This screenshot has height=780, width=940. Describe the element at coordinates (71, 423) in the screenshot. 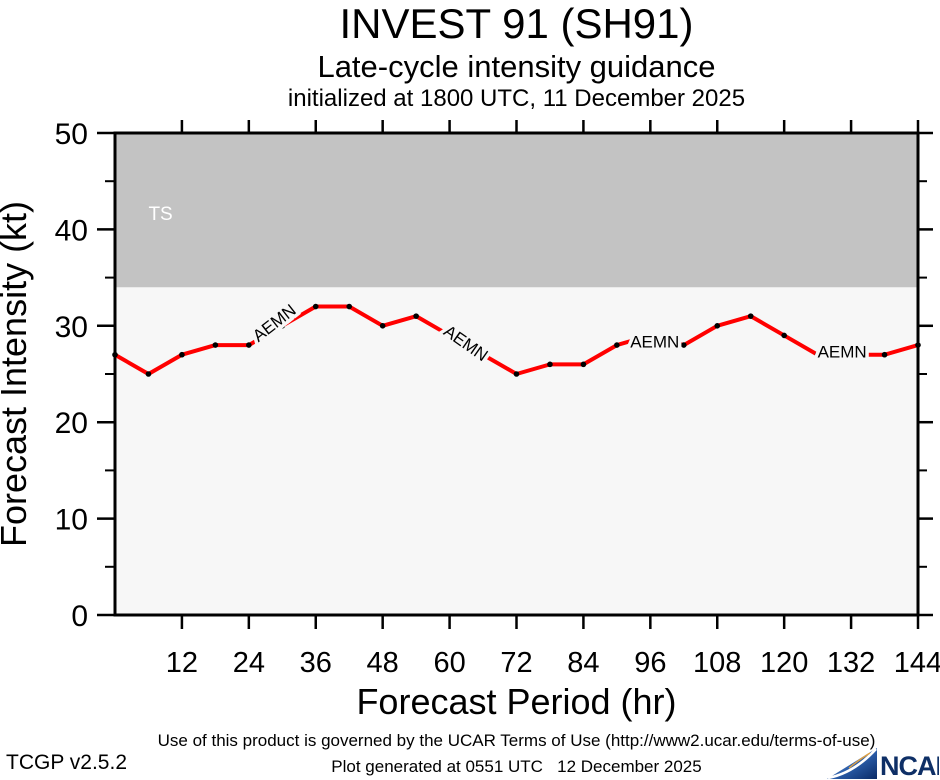

I see `y-tick-label: 20` at that location.